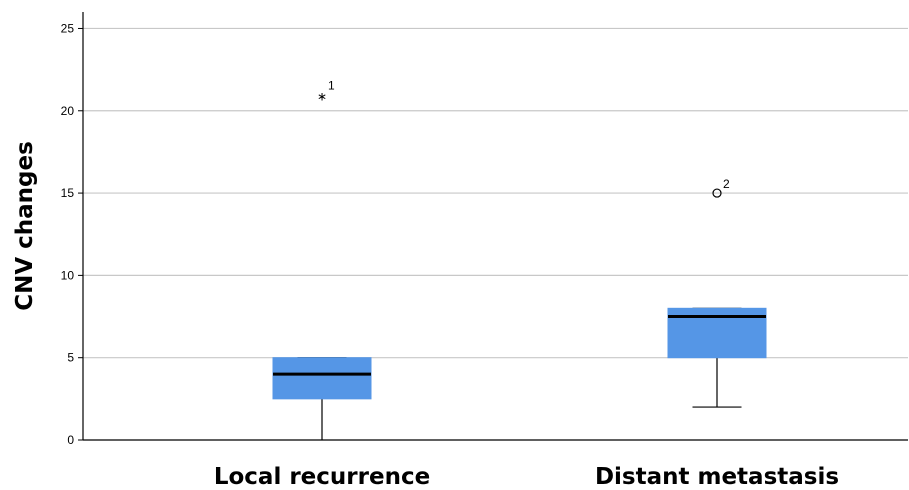 This screenshot has width=909, height=490. Describe the element at coordinates (331, 85) in the screenshot. I see `outlier-label: 1` at that location.